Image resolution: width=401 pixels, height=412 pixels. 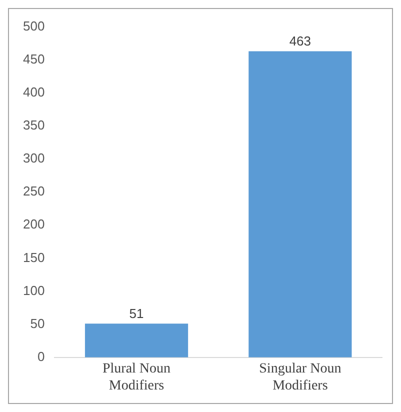 I want to click on x-tick-label: Singular Noun Modifiers, so click(x=300, y=377).